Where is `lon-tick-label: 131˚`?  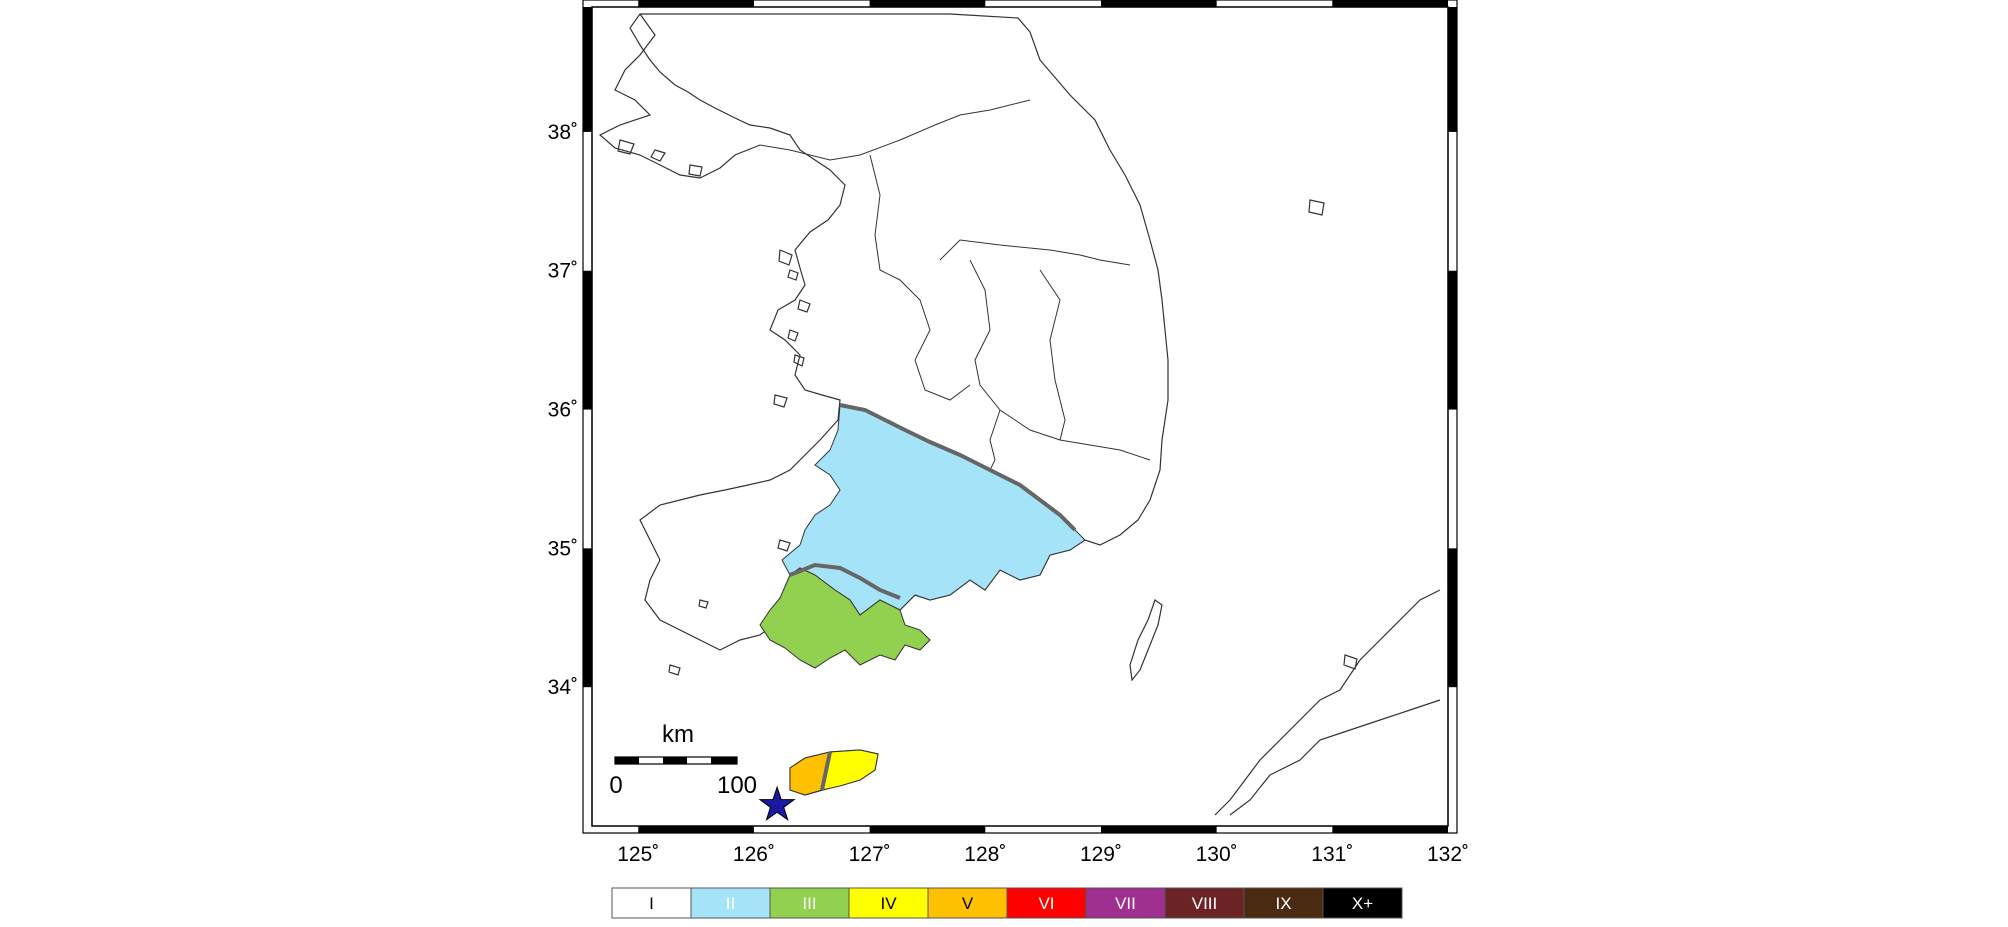 lon-tick-label: 131˚ is located at coordinates (1332, 854).